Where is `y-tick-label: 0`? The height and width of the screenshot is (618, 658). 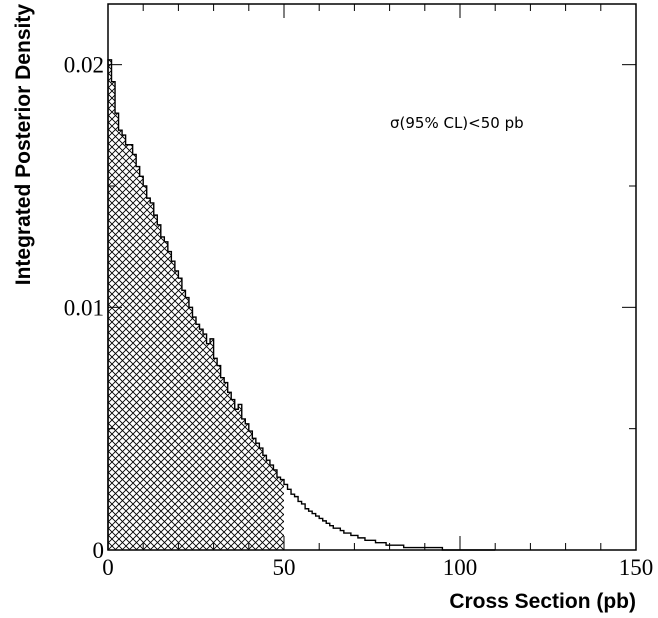 y-tick-label: 0 is located at coordinates (99, 550).